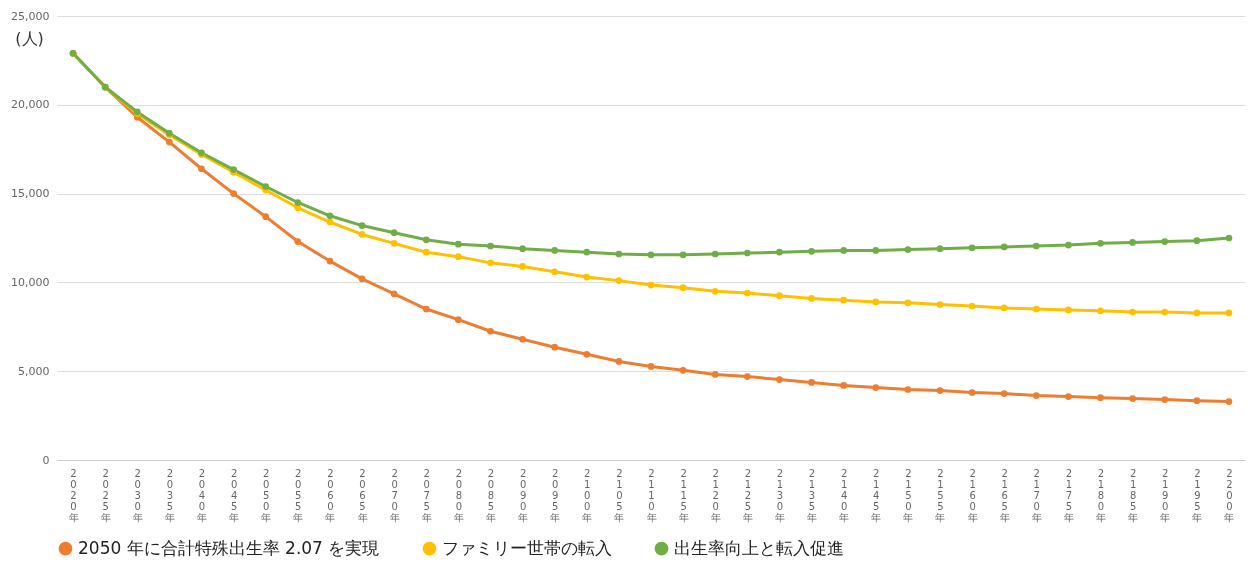 The width and height of the screenshot is (1255, 568). What do you see at coordinates (362, 495) in the screenshot?
I see `x-tick-label: 2065年` at bounding box center [362, 495].